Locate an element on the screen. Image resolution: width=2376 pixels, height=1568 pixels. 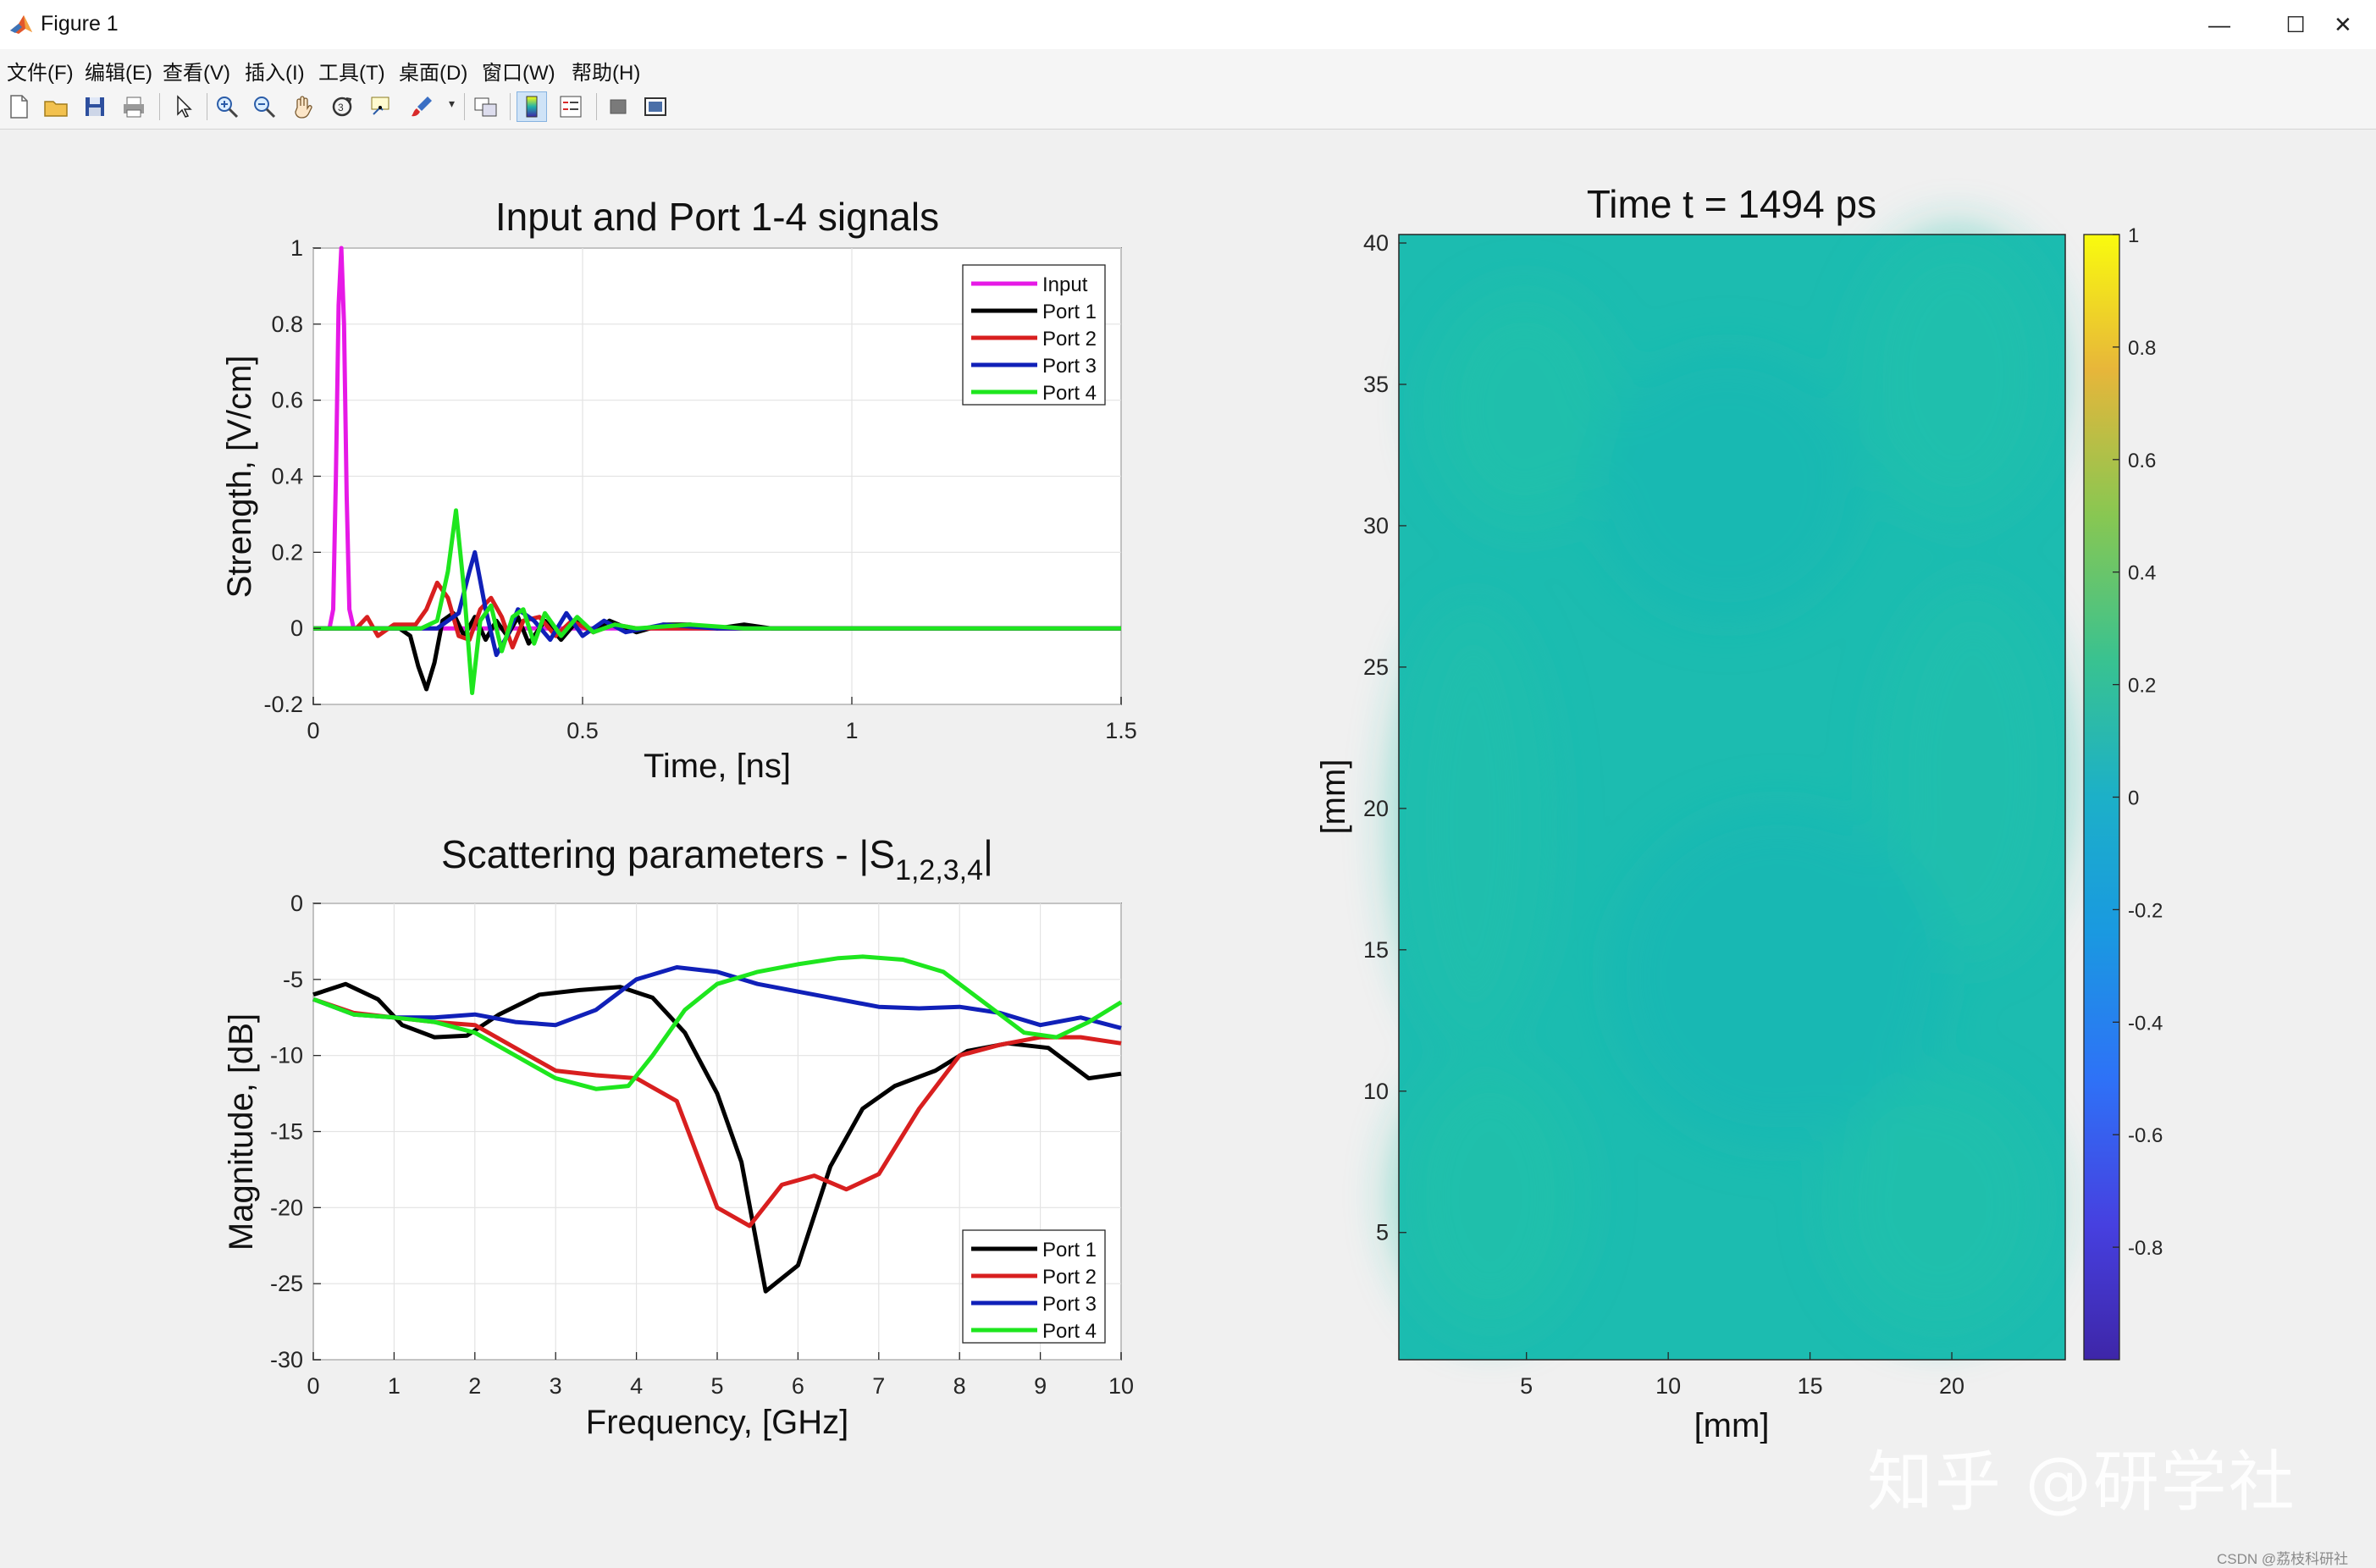
new-figure-button is located at coordinates (18, 106).